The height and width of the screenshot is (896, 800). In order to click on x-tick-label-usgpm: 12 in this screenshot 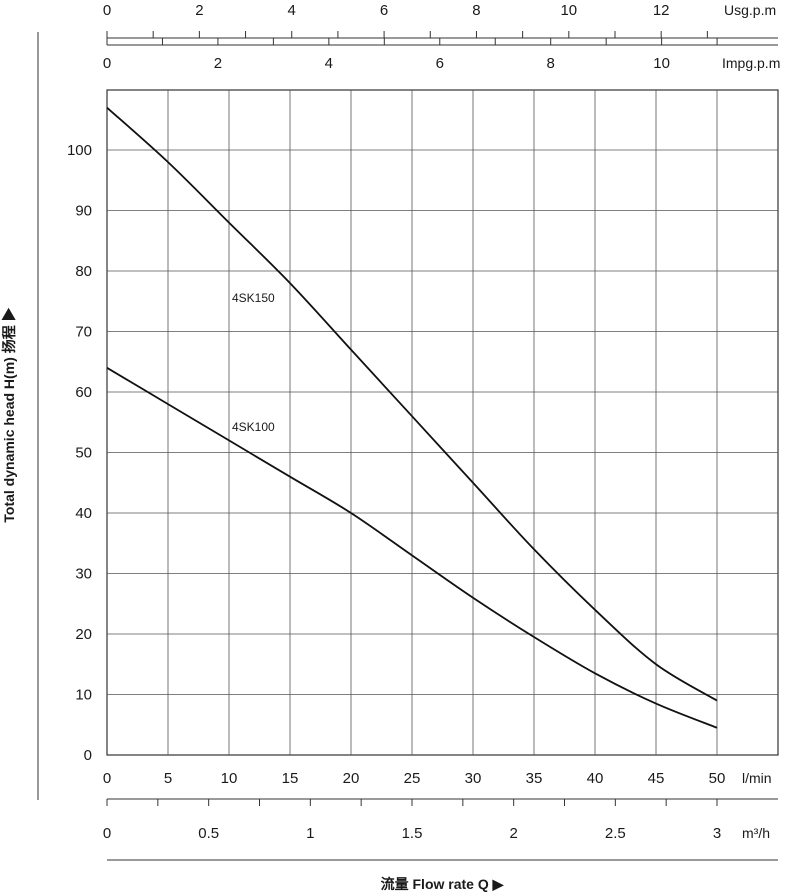, I will do `click(661, 10)`.